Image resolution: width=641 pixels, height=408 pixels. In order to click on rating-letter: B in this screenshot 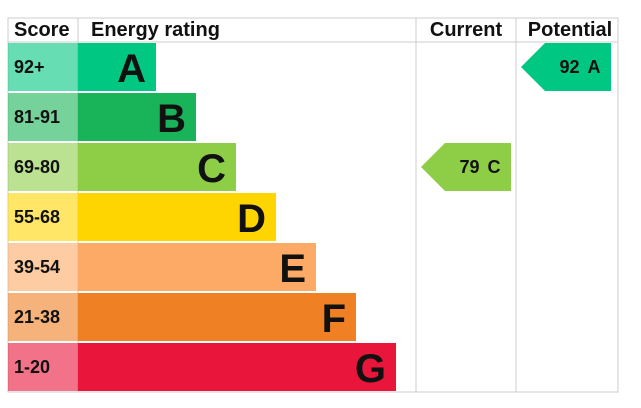, I will do `click(171, 119)`.